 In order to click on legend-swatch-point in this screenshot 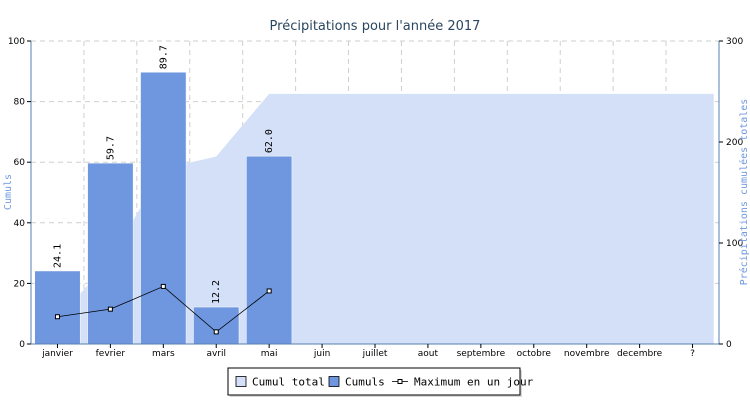, I will do `click(400, 381)`.